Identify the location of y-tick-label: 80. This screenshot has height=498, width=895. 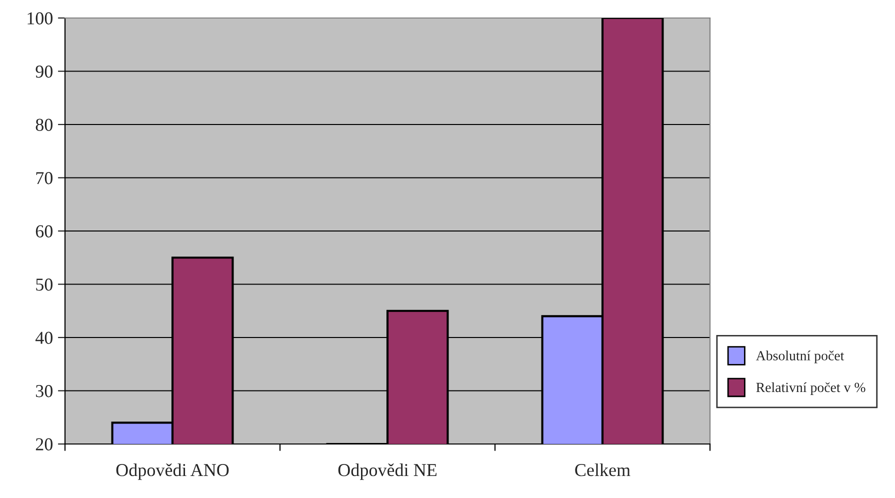
(44, 124).